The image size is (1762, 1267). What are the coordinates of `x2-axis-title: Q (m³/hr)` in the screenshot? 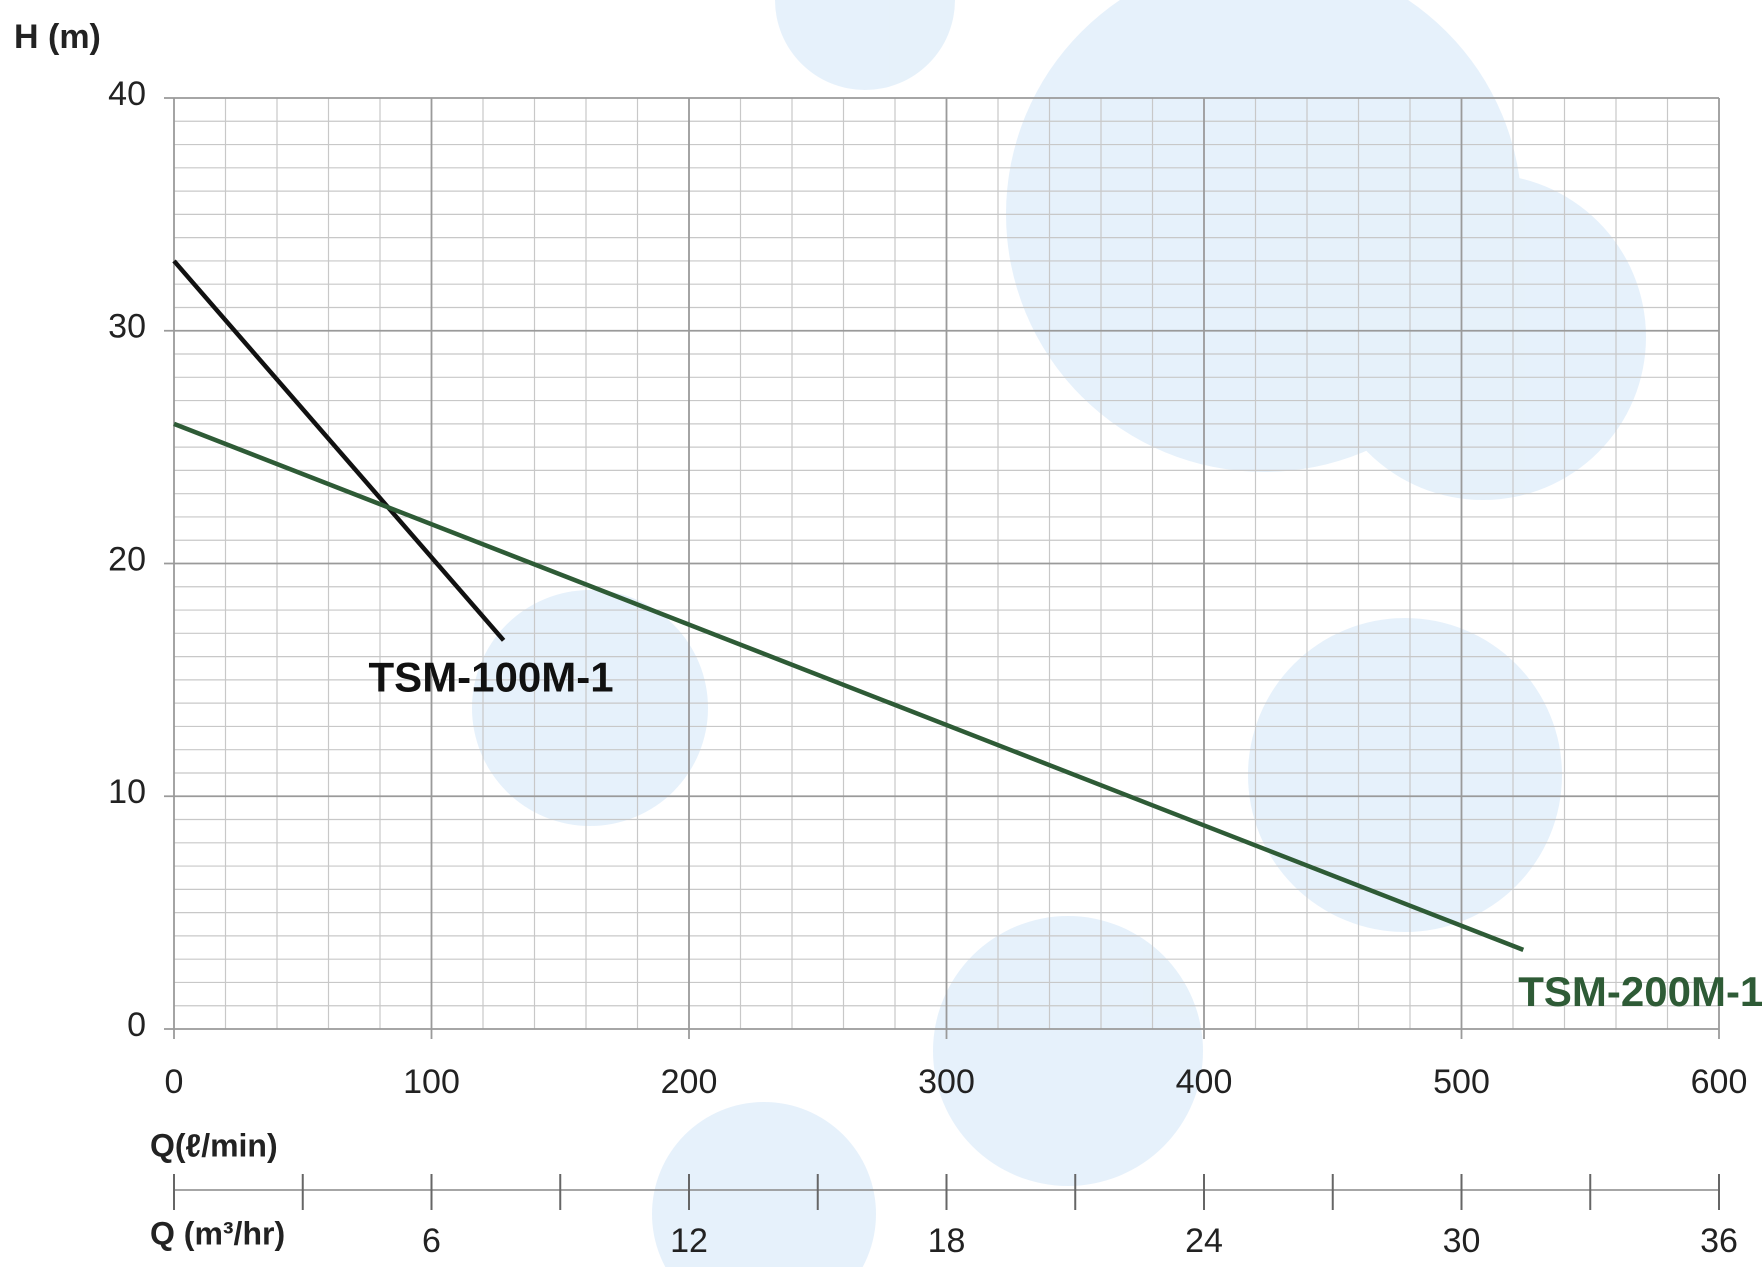 It's located at (217, 1233).